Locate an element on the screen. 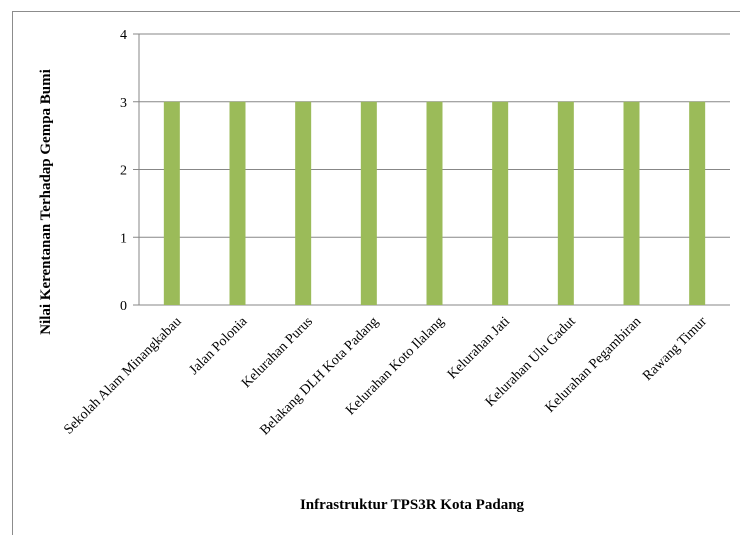 The height and width of the screenshot is (537, 742). y-tick-label: 4 is located at coordinates (123, 35).